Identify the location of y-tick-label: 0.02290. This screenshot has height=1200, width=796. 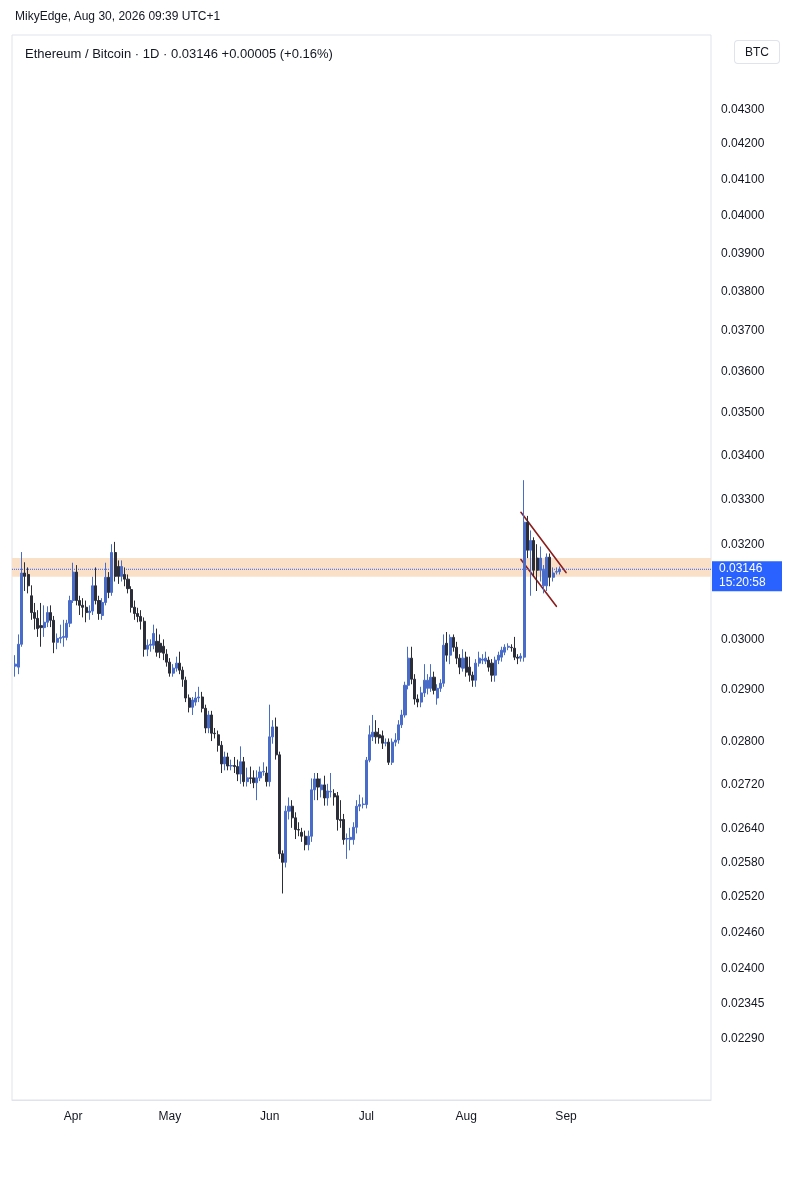
(743, 1037).